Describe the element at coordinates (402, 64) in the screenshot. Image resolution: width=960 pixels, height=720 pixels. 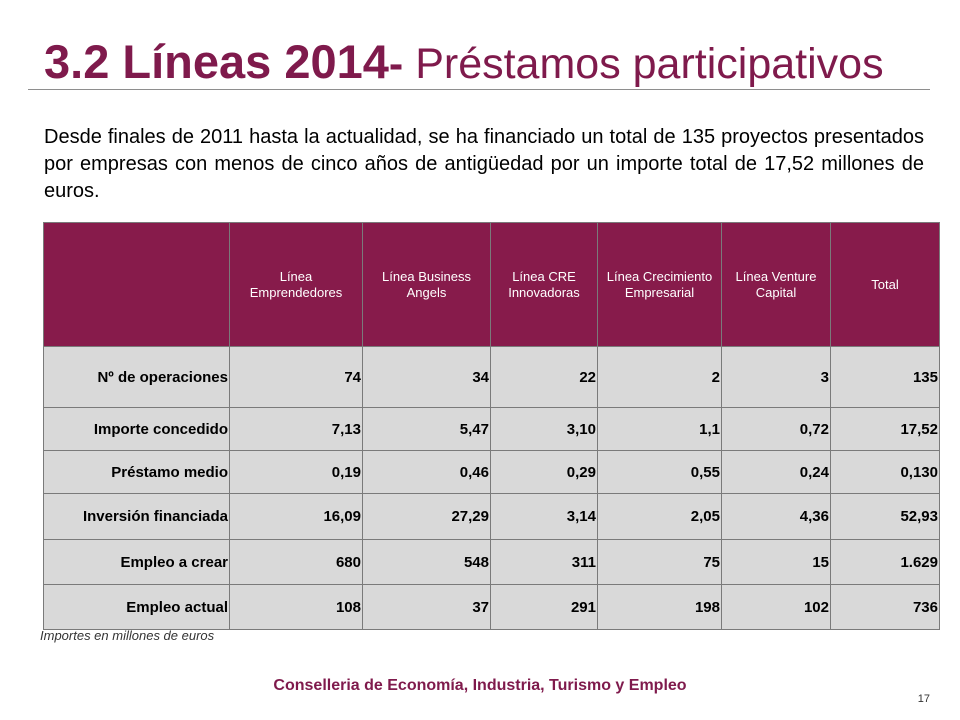
I see `title-dash: -` at that location.